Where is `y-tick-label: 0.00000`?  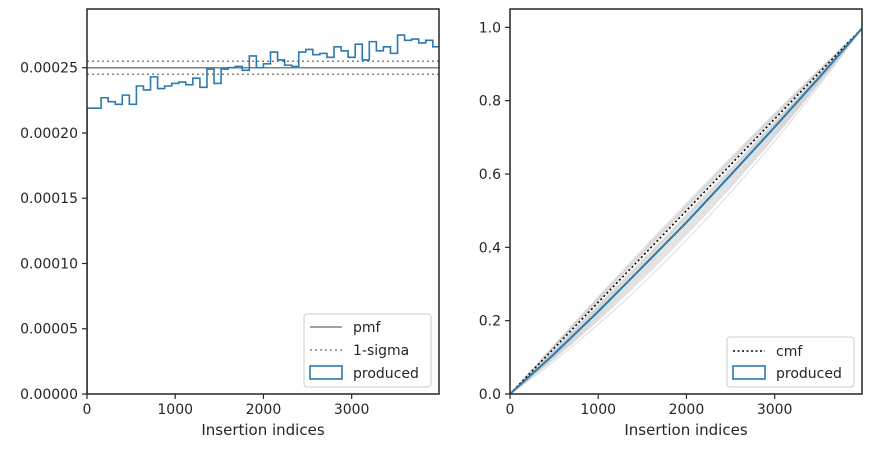 y-tick-label: 0.00000 is located at coordinates (49, 395).